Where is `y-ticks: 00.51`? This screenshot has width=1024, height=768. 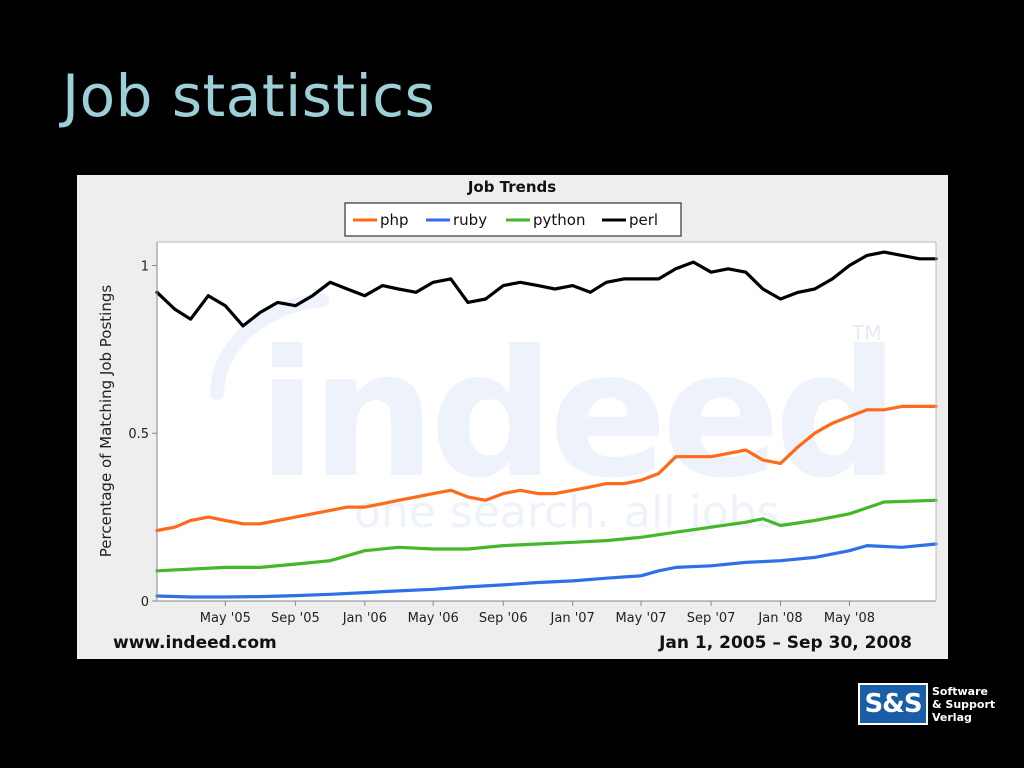 y-ticks: 00.51 is located at coordinates (142, 434).